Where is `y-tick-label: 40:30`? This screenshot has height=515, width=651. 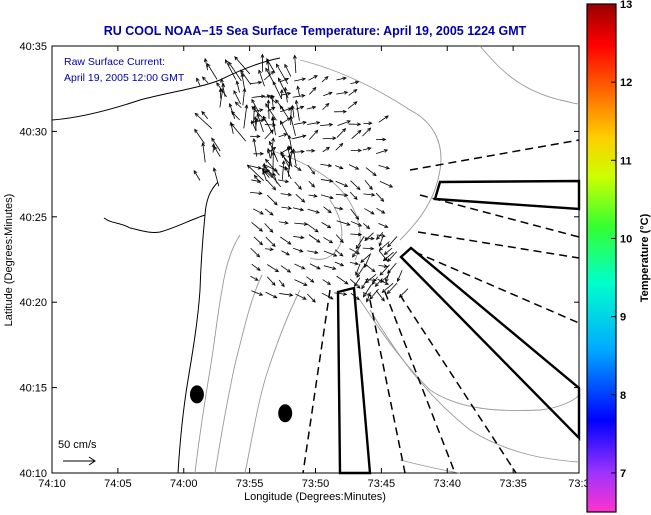
y-tick-label: 40:30 is located at coordinates (33, 132).